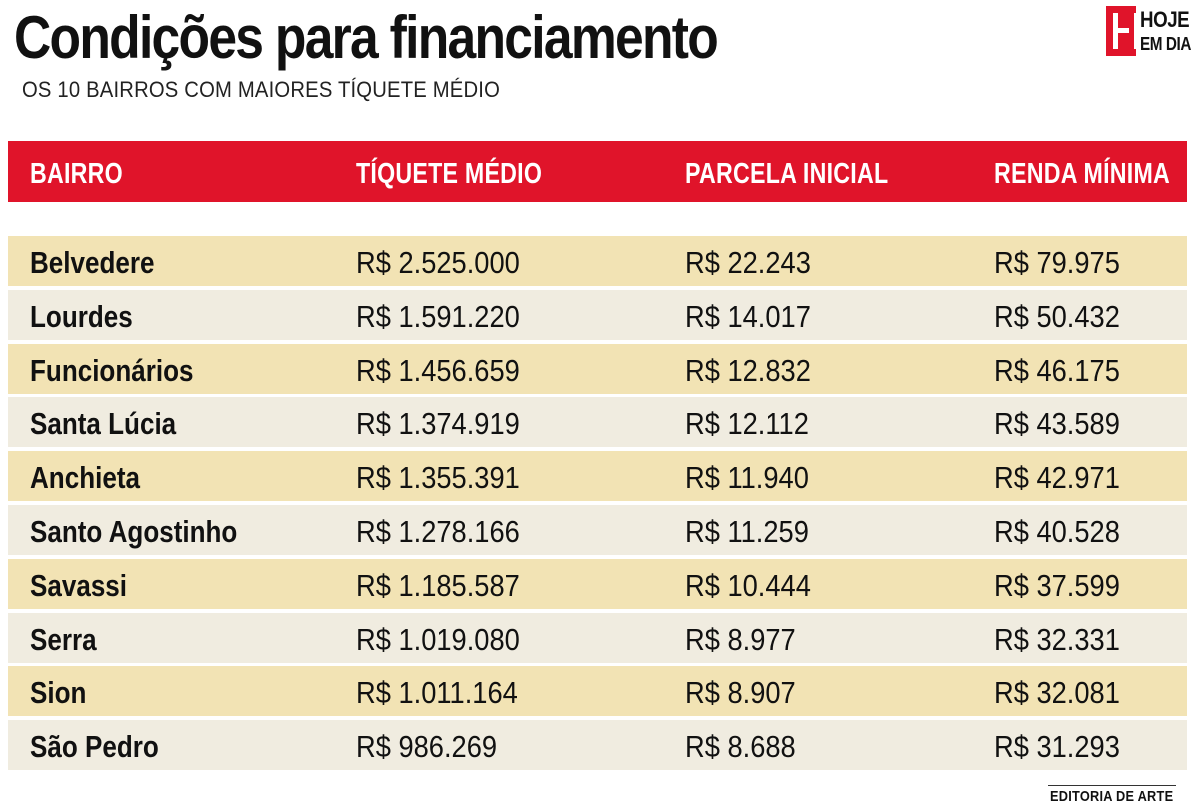 The image size is (1200, 811). I want to click on logo-text-line1: HOJE, so click(1165, 19).